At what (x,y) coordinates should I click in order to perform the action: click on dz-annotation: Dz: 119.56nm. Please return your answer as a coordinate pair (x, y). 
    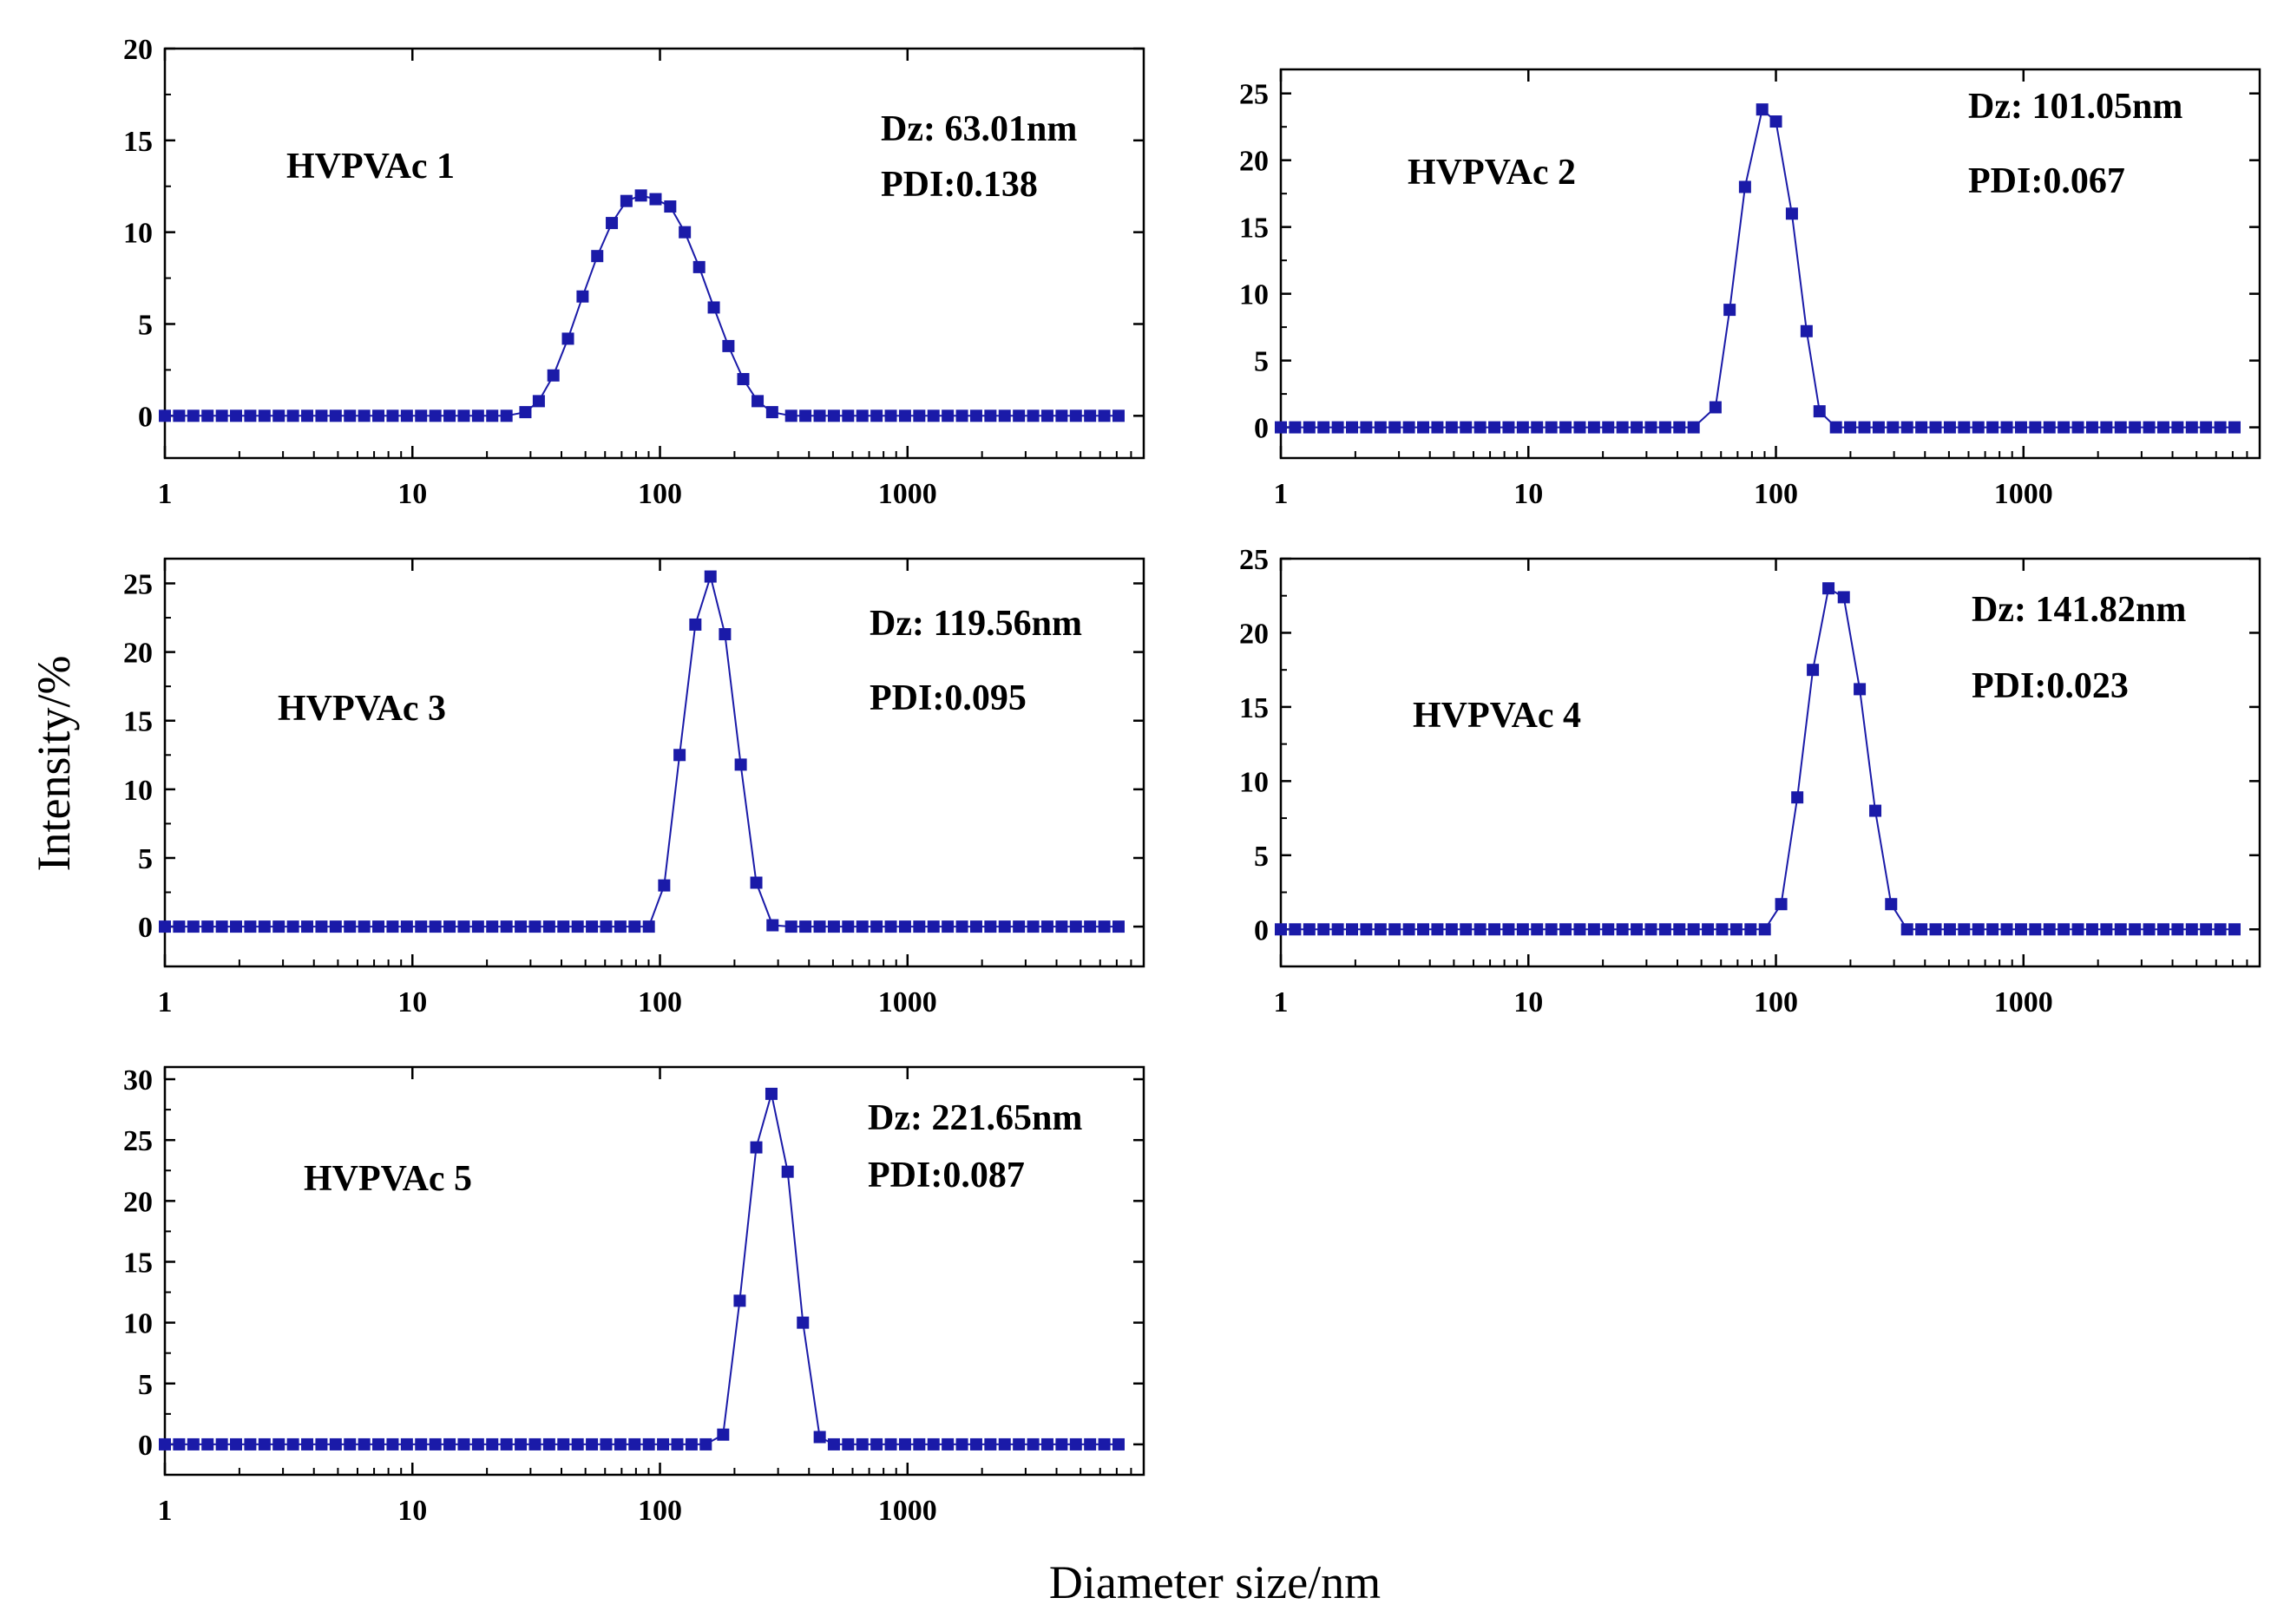
    Looking at the image, I should click on (976, 624).